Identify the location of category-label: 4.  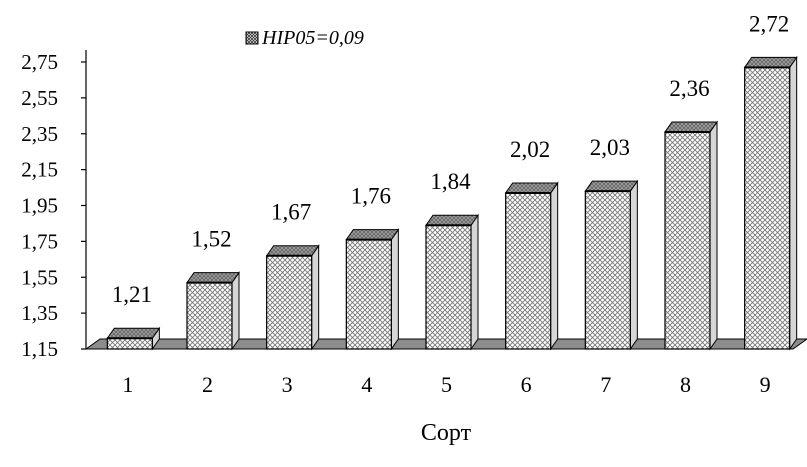
(366, 384).